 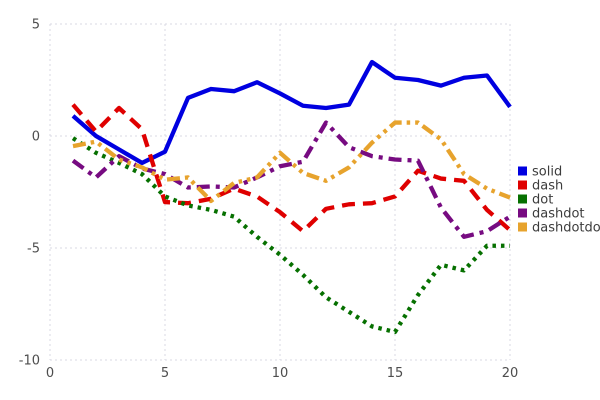 What do you see at coordinates (29, 361) in the screenshot?
I see `y-tick-label: -10` at bounding box center [29, 361].